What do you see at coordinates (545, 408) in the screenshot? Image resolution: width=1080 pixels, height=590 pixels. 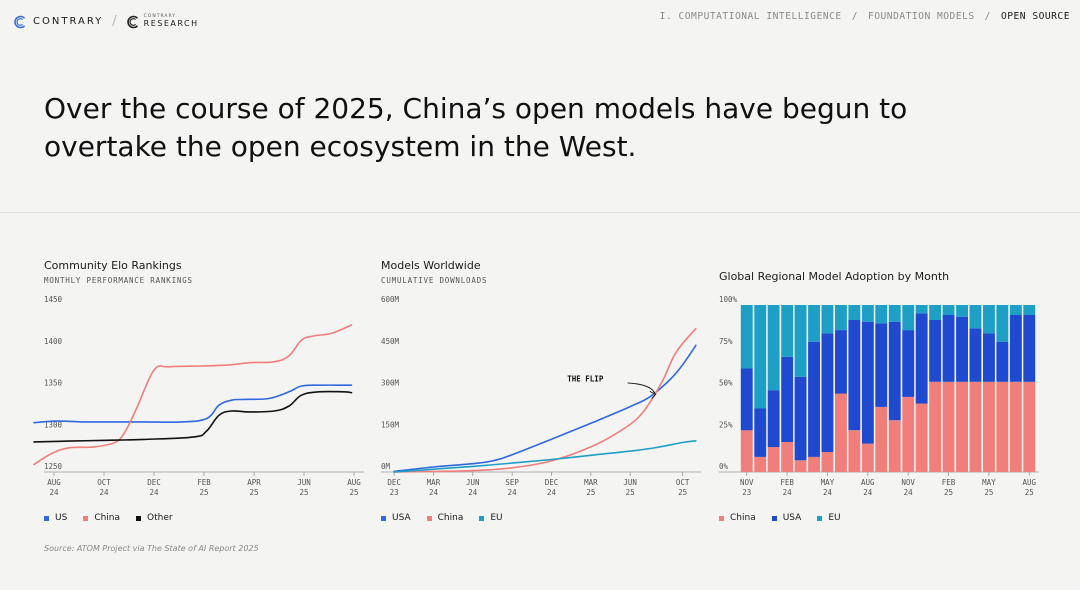 I see `series-line-usa` at bounding box center [545, 408].